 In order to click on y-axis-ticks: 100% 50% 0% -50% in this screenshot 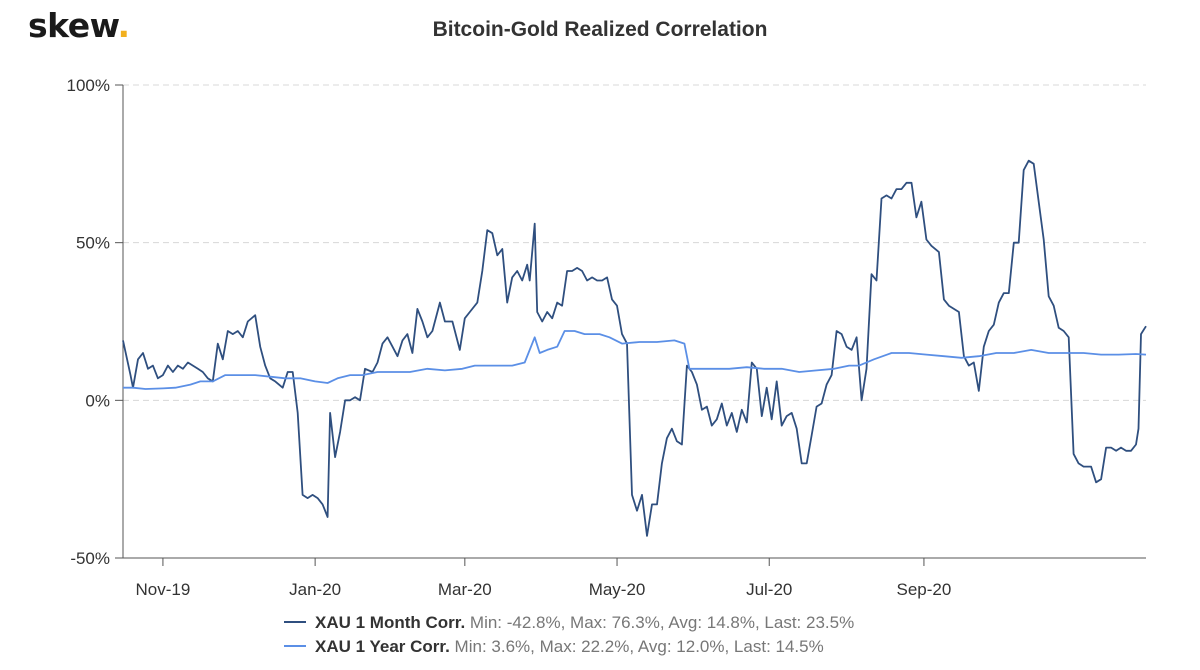, I will do `click(95, 322)`.